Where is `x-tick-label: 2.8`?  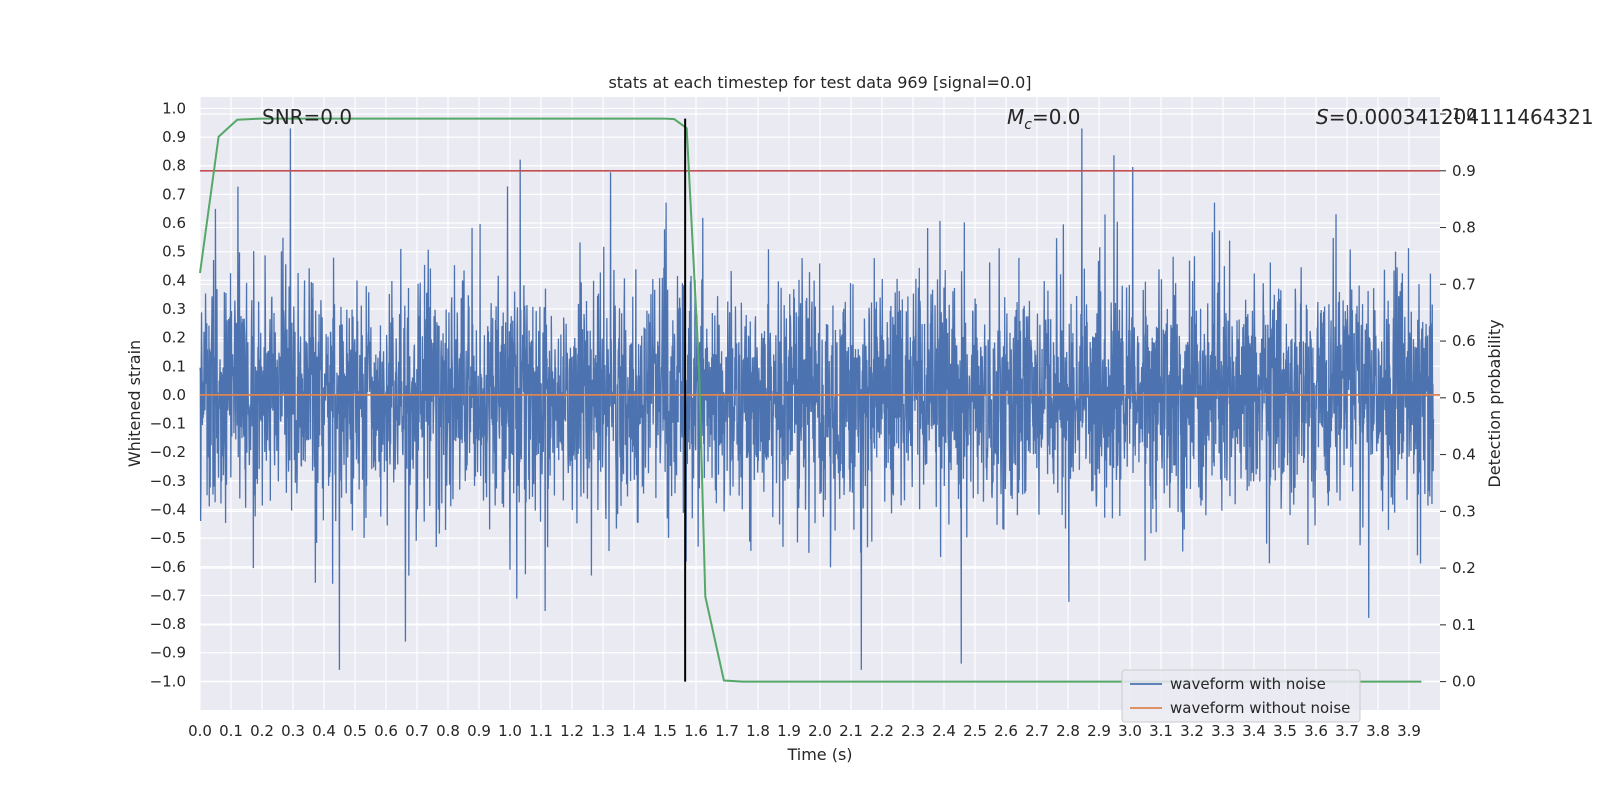
x-tick-label: 2.8 is located at coordinates (1068, 731).